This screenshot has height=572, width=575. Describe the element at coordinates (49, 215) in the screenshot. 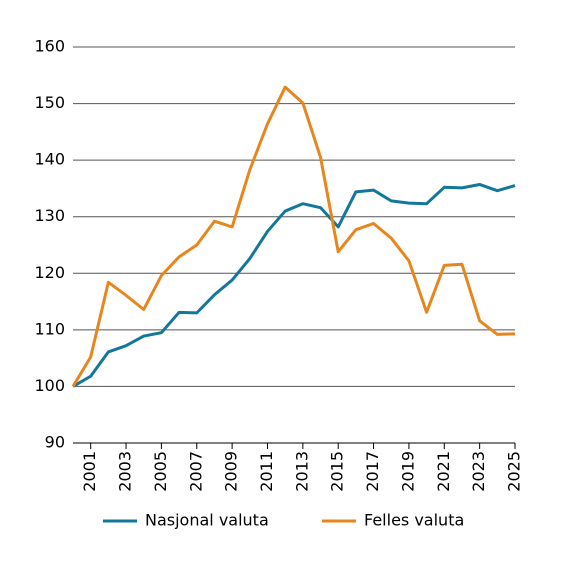

I see `y-tick-label: 130` at that location.